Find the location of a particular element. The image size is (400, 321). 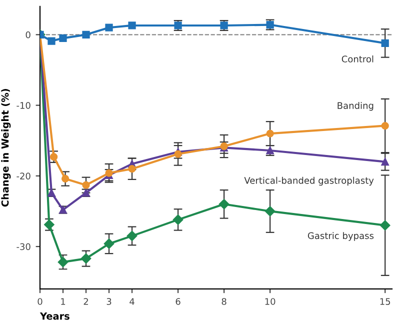

x-tick-label: 10 is located at coordinates (270, 301).